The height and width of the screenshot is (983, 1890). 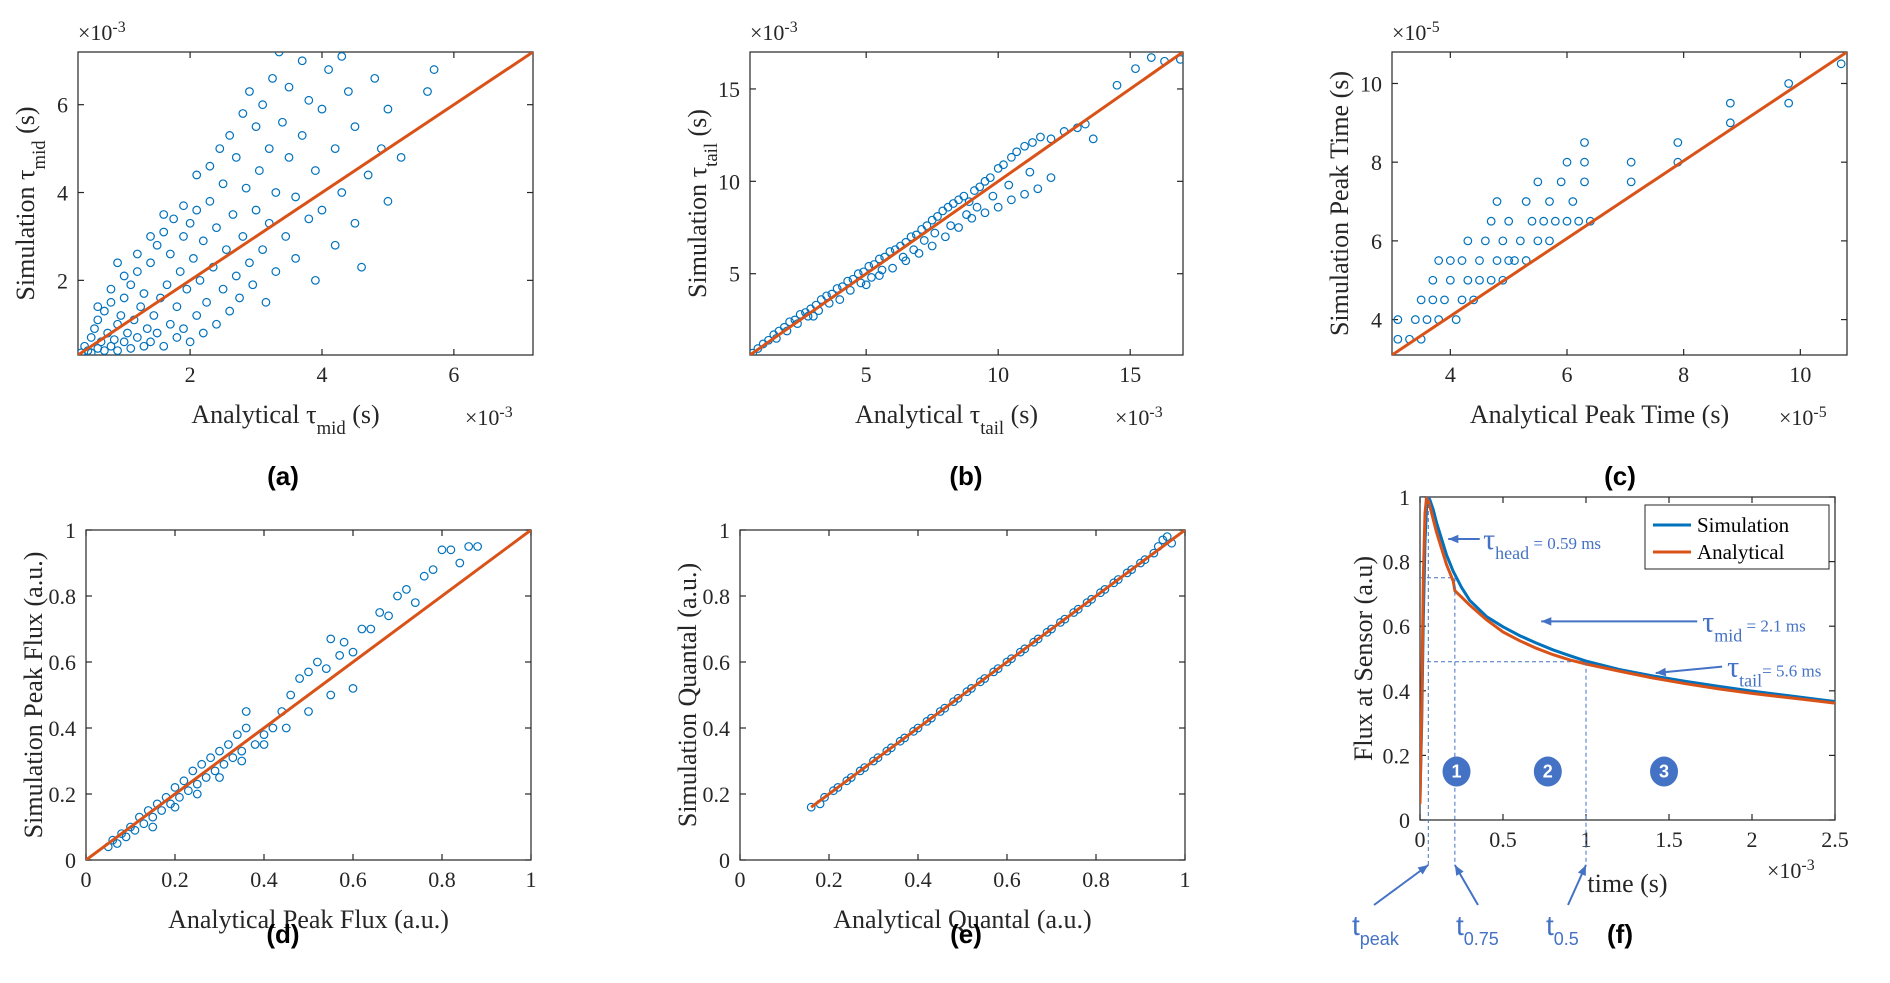 I want to click on panel-label: (c), so click(x=1620, y=476).